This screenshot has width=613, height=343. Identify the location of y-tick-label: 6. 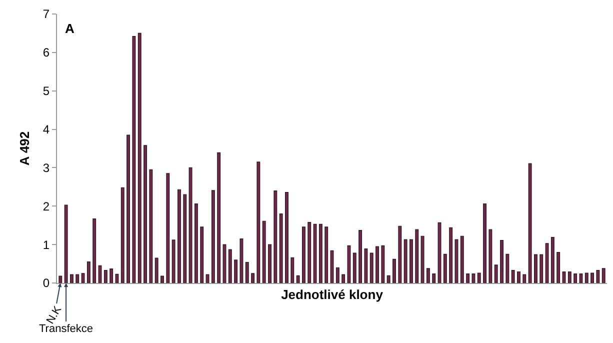
(46, 53).